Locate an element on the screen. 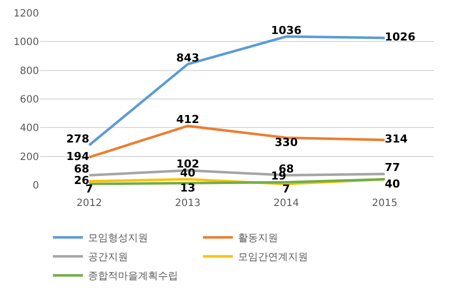  data-label: 68 is located at coordinates (82, 169).